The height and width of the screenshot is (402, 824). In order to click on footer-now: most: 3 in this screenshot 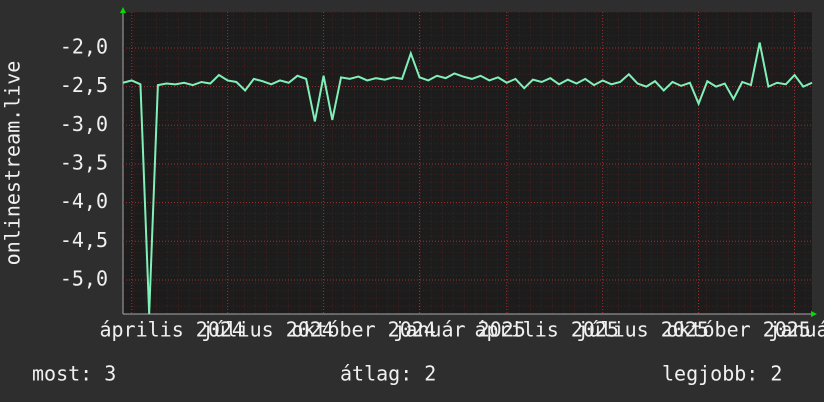, I will do `click(74, 374)`.